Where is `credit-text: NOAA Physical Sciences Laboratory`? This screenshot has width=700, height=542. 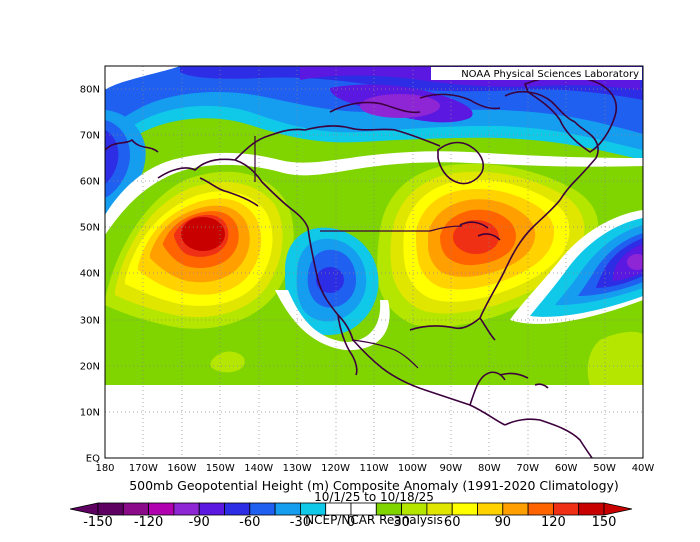 credit-text: NOAA Physical Sciences Laboratory is located at coordinates (550, 74).